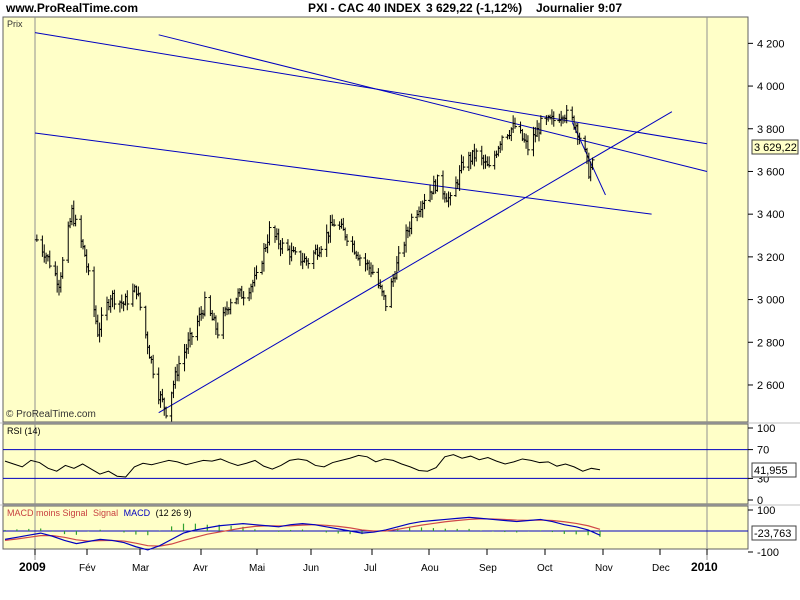 This screenshot has height=600, width=800. I want to click on macd-value-tag-bg, so click(774, 533).